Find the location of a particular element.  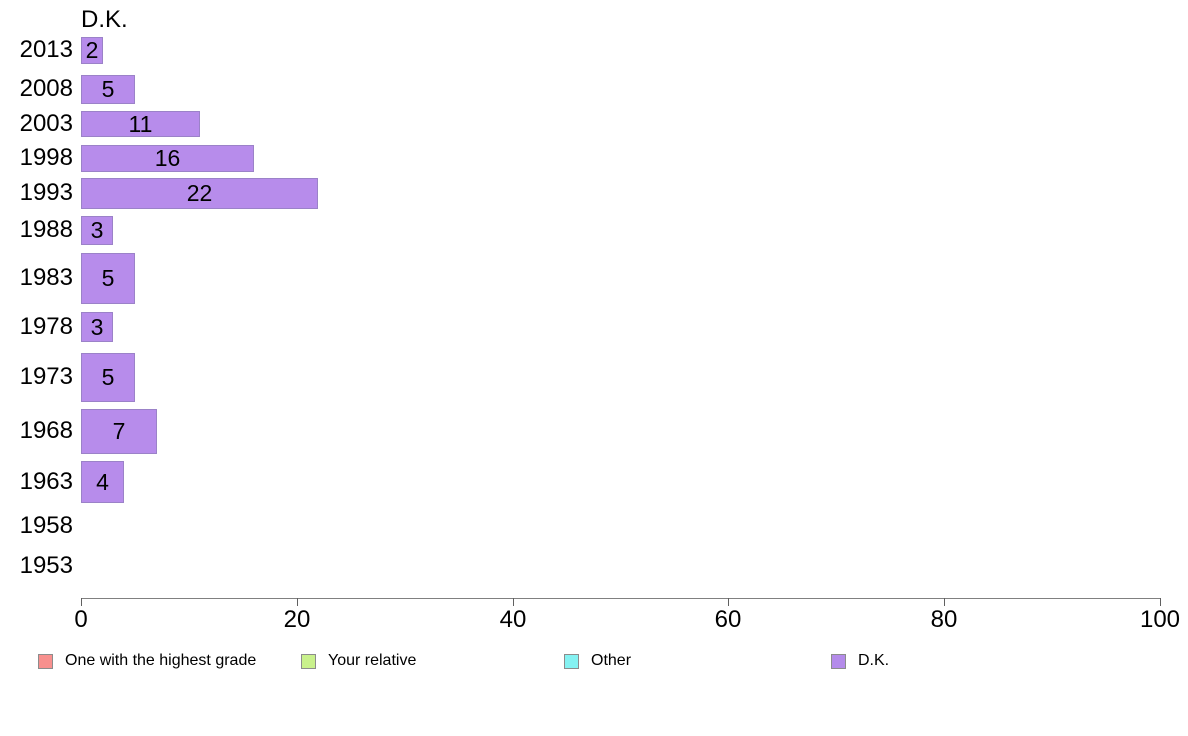

x-axis-tick-label: 20 is located at coordinates (297, 619).